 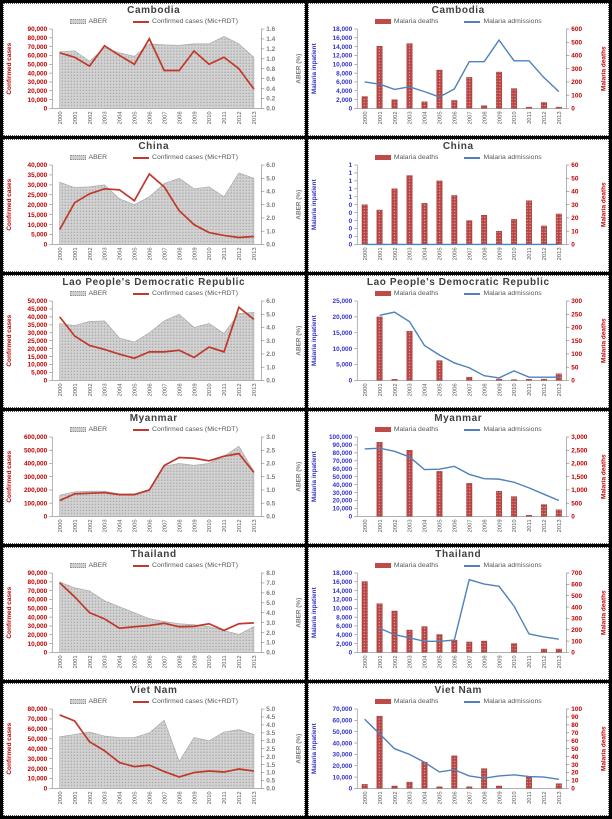 What do you see at coordinates (344, 100) in the screenshot?
I see `left-axis-tick-label: 2,000` at bounding box center [344, 100].